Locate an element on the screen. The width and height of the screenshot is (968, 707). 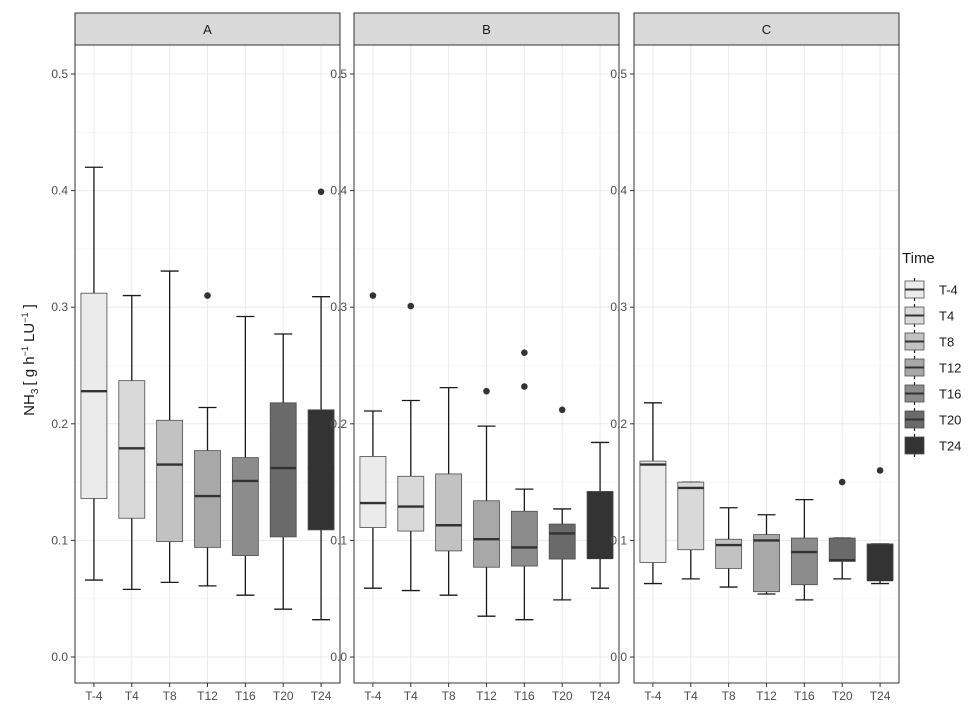
facet-strip-label: C is located at coordinates (766, 29).